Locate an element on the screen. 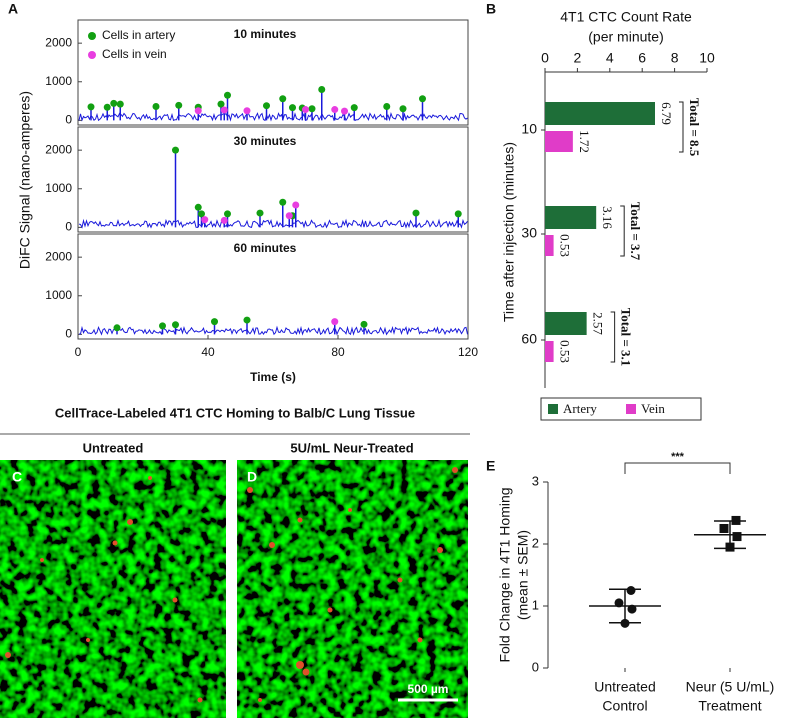 The width and height of the screenshot is (800, 720). legend-label: Vein is located at coordinates (653, 408).